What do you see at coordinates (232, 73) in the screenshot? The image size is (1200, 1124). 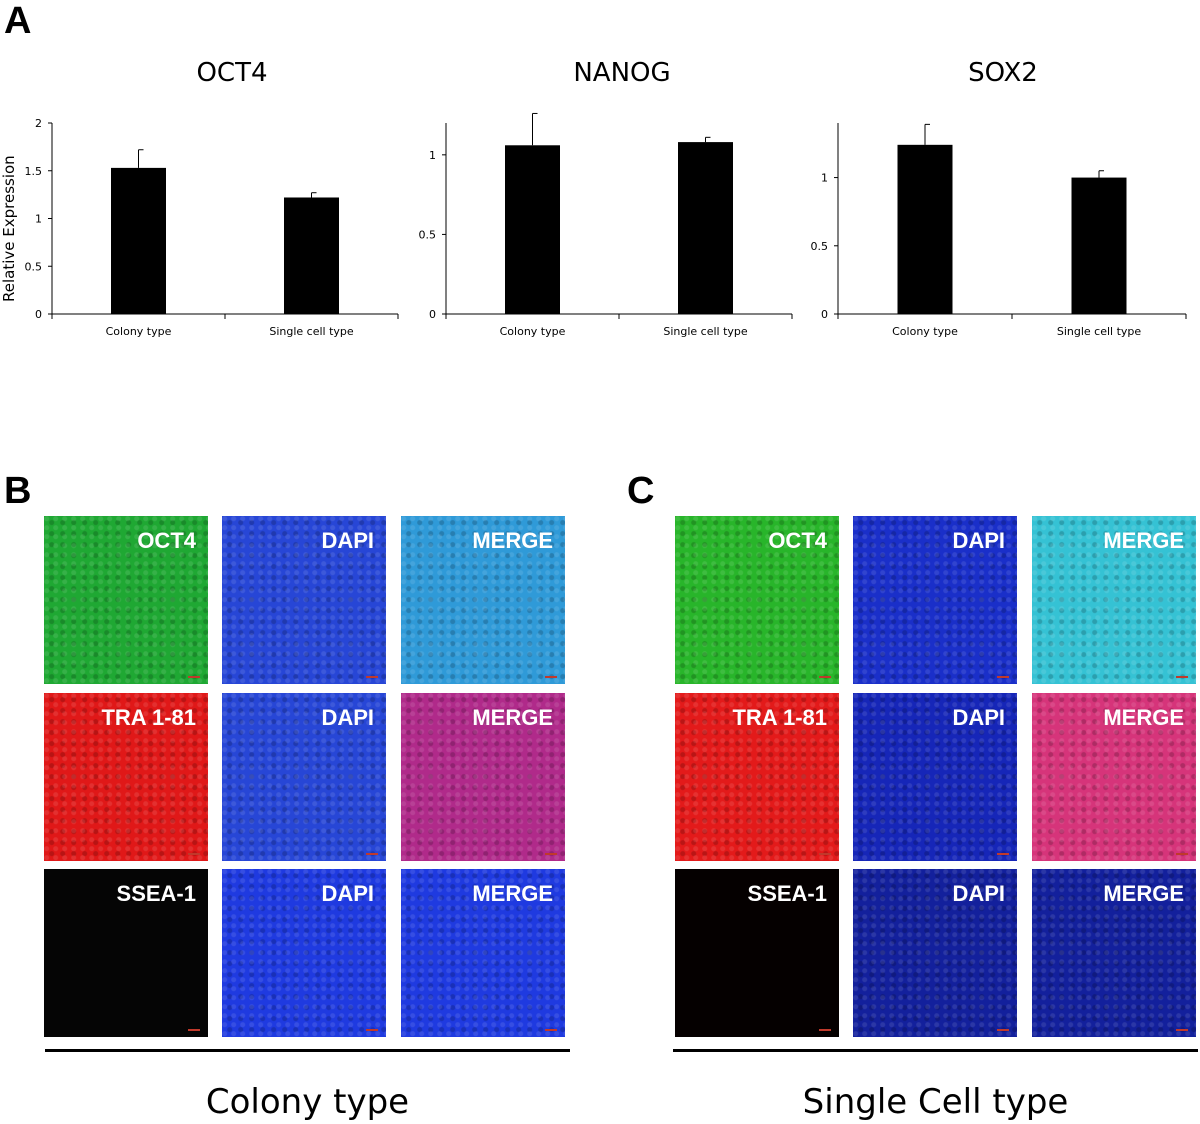 I see `chart-title-oct4: OCT4` at bounding box center [232, 73].